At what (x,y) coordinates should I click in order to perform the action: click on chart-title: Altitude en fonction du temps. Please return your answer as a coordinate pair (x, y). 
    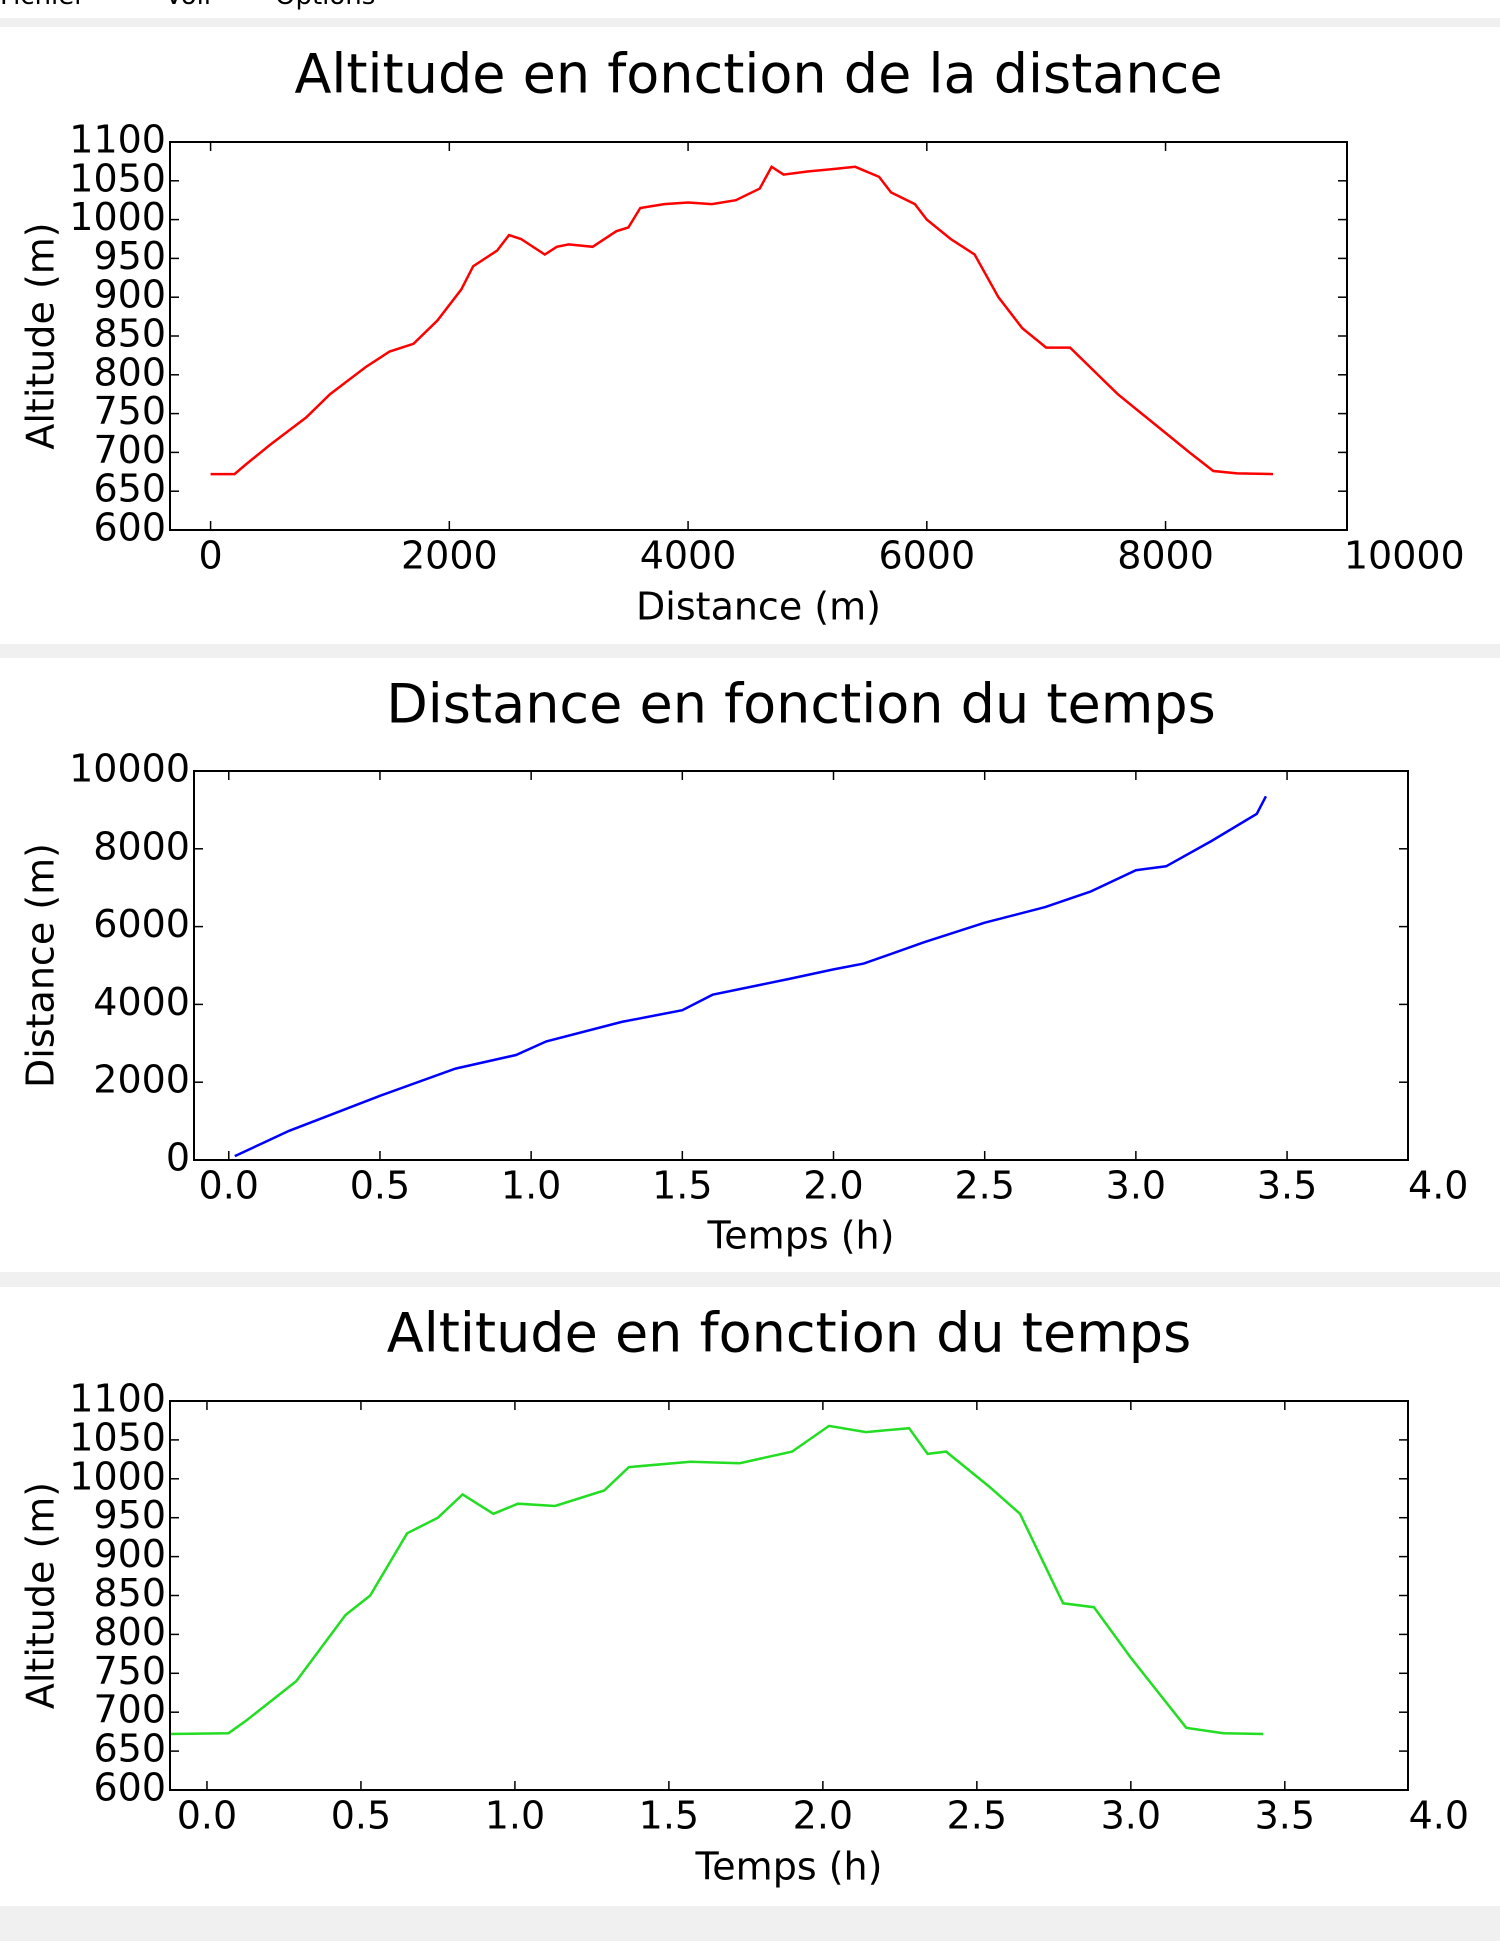
    Looking at the image, I should click on (789, 1333).